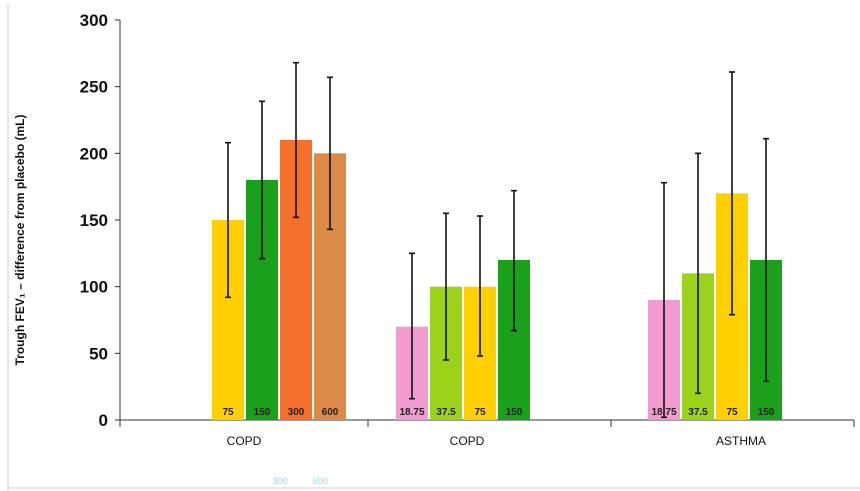 Image resolution: width=860 pixels, height=491 pixels. What do you see at coordinates (94, 220) in the screenshot?
I see `y-tick-label: 150` at bounding box center [94, 220].